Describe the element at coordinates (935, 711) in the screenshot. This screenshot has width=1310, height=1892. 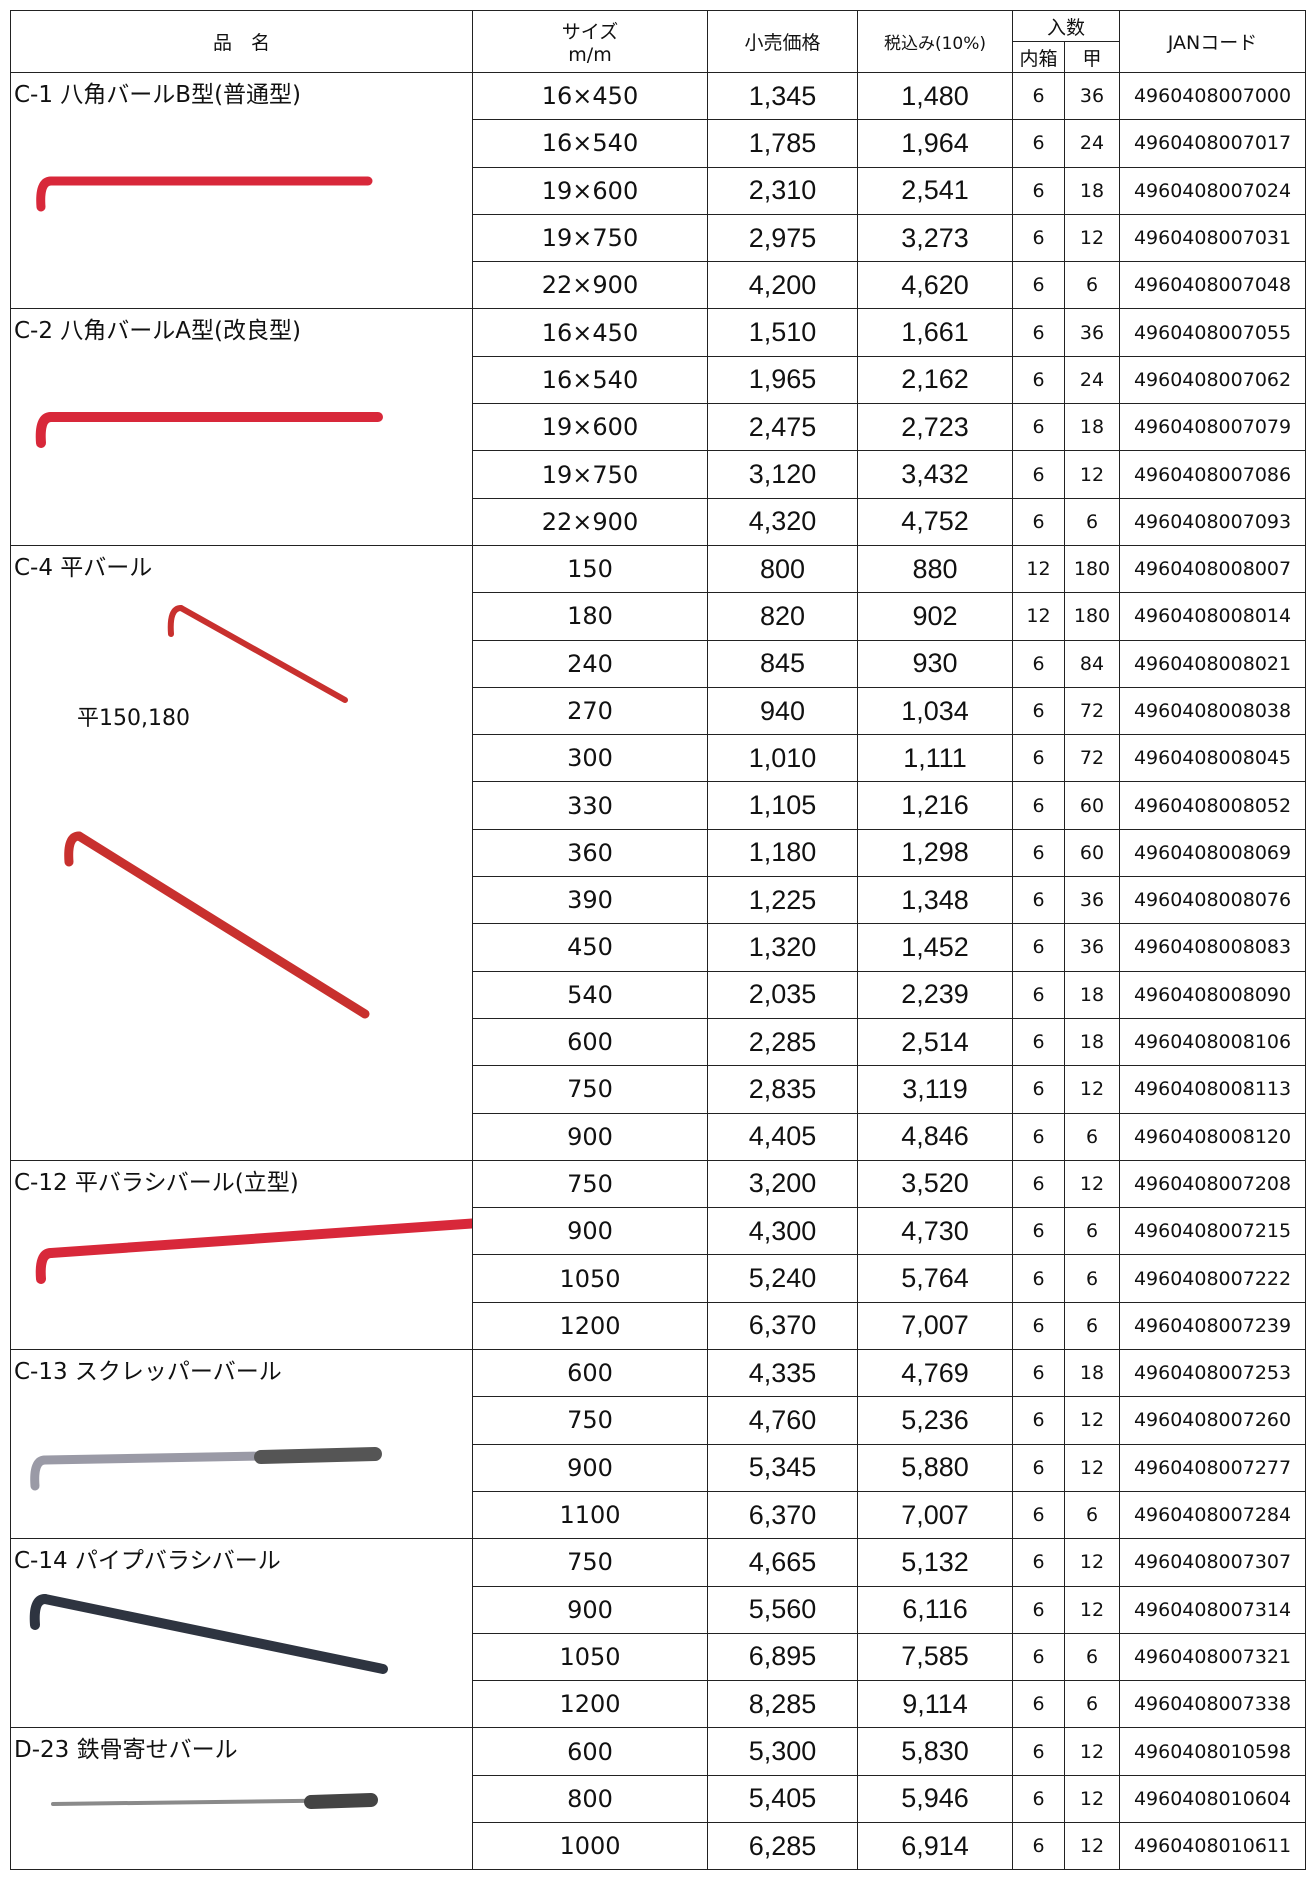
I see `tax-price: 1,034` at that location.